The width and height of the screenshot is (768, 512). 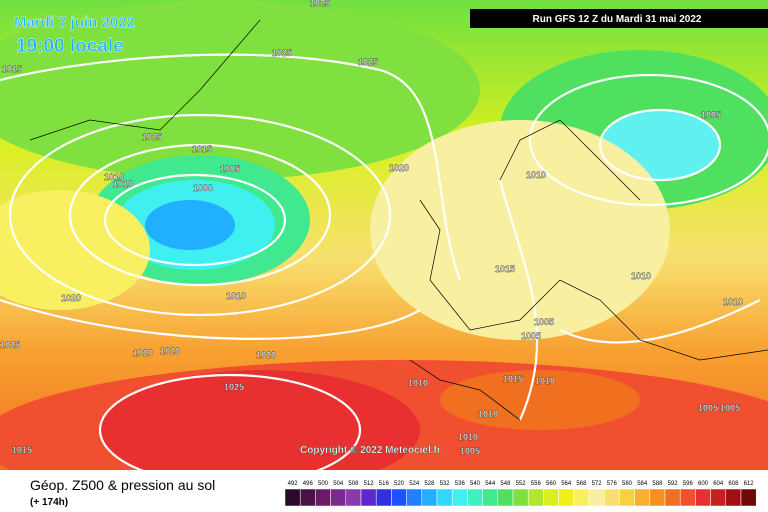 I want to click on scale-label: 560, so click(x=551, y=484).